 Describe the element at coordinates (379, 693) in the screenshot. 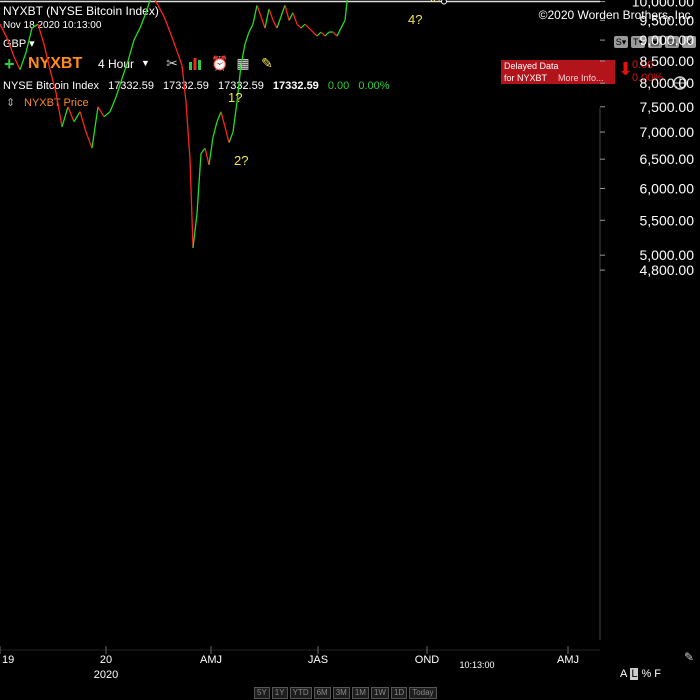

I see `range-1w-button: 1W` at that location.